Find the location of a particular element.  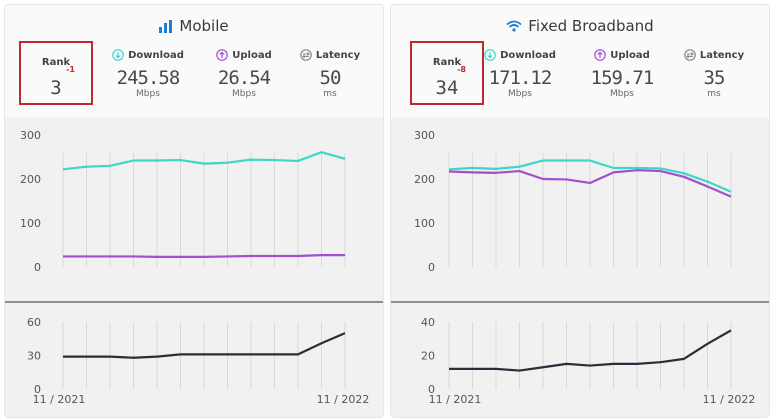

upload-value: 26.54 is located at coordinates (244, 78).